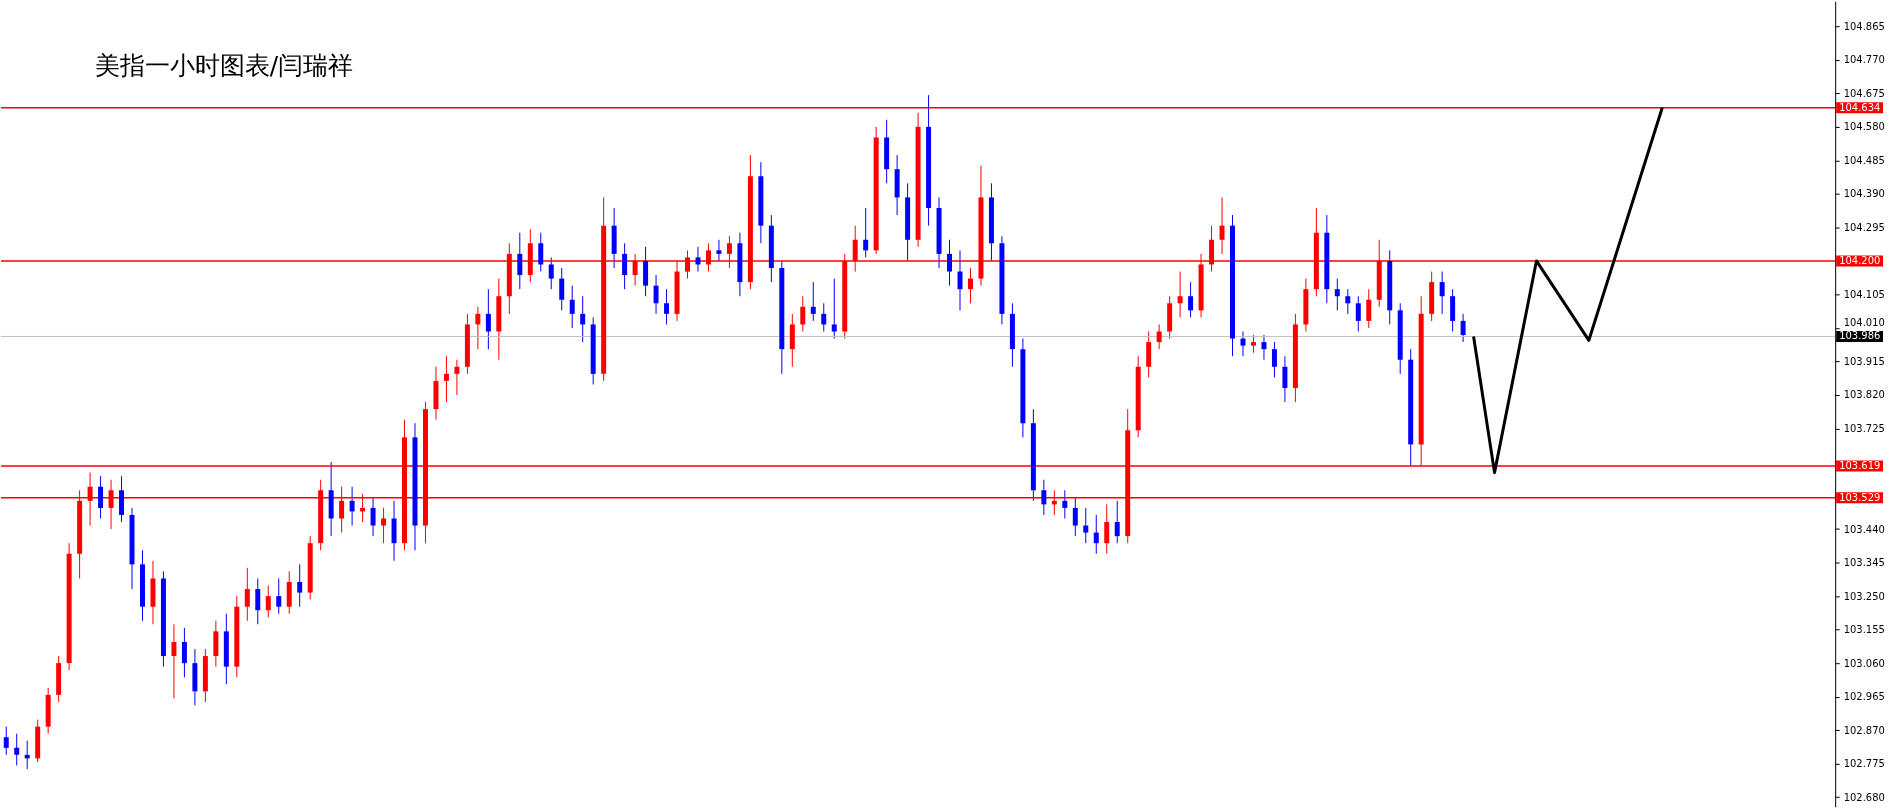 Image resolution: width=1889 pixels, height=808 pixels. I want to click on y-tick-label: 104.865, so click(1864, 26).